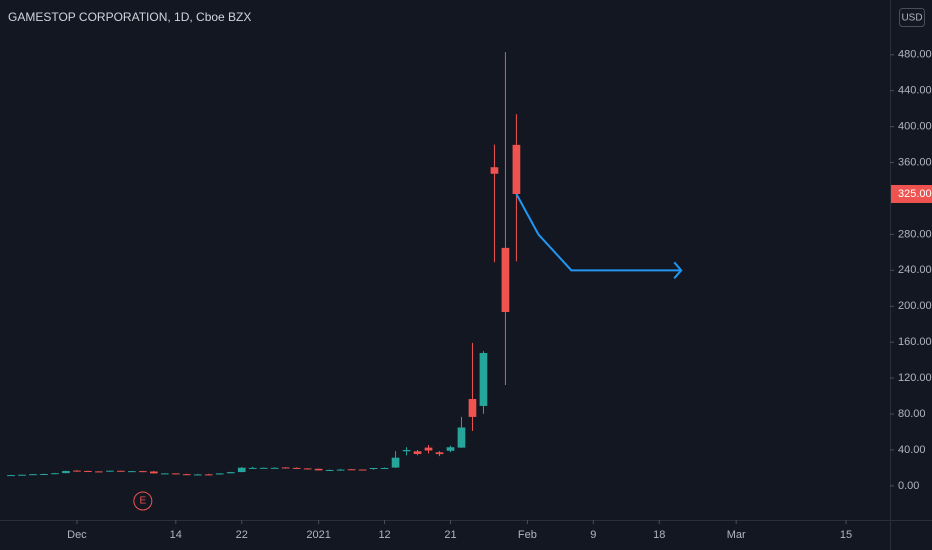 This screenshot has width=932, height=550. I want to click on currency-box, so click(912, 17).